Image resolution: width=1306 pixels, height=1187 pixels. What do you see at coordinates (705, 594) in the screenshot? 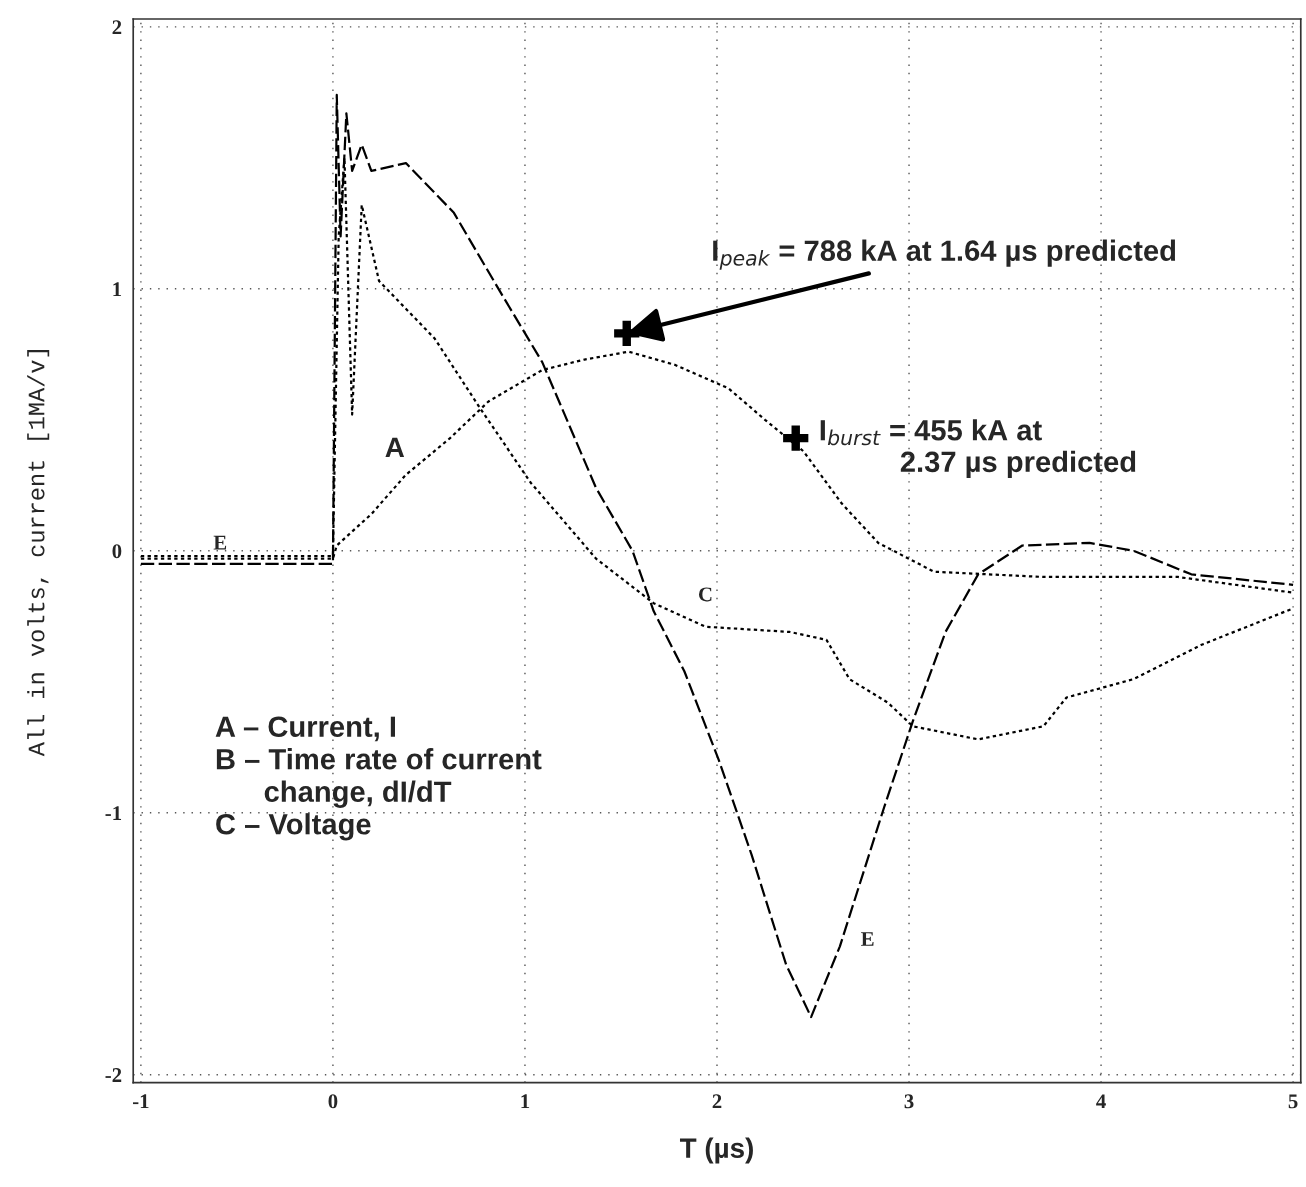
I see `annotation: C` at bounding box center [705, 594].